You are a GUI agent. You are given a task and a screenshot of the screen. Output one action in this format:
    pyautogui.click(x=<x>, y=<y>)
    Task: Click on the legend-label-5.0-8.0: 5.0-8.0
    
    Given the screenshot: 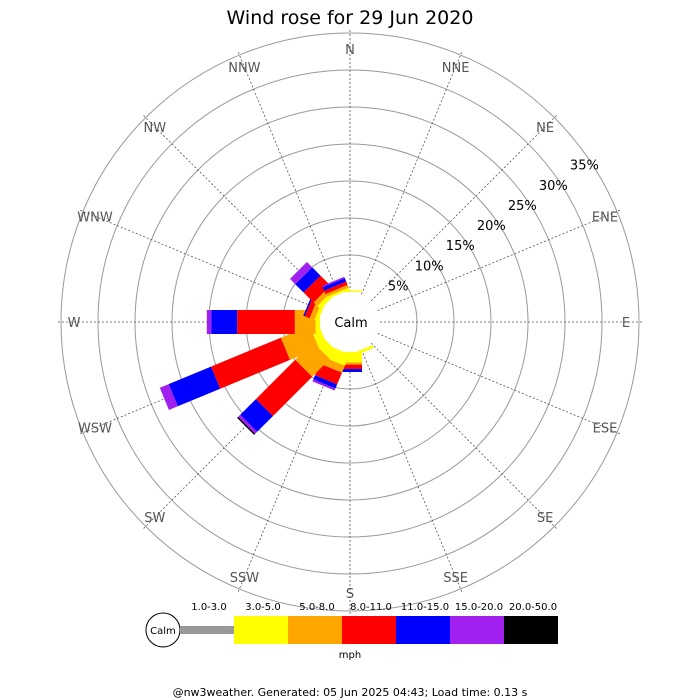 What is the action you would take?
    pyautogui.click(x=316, y=607)
    